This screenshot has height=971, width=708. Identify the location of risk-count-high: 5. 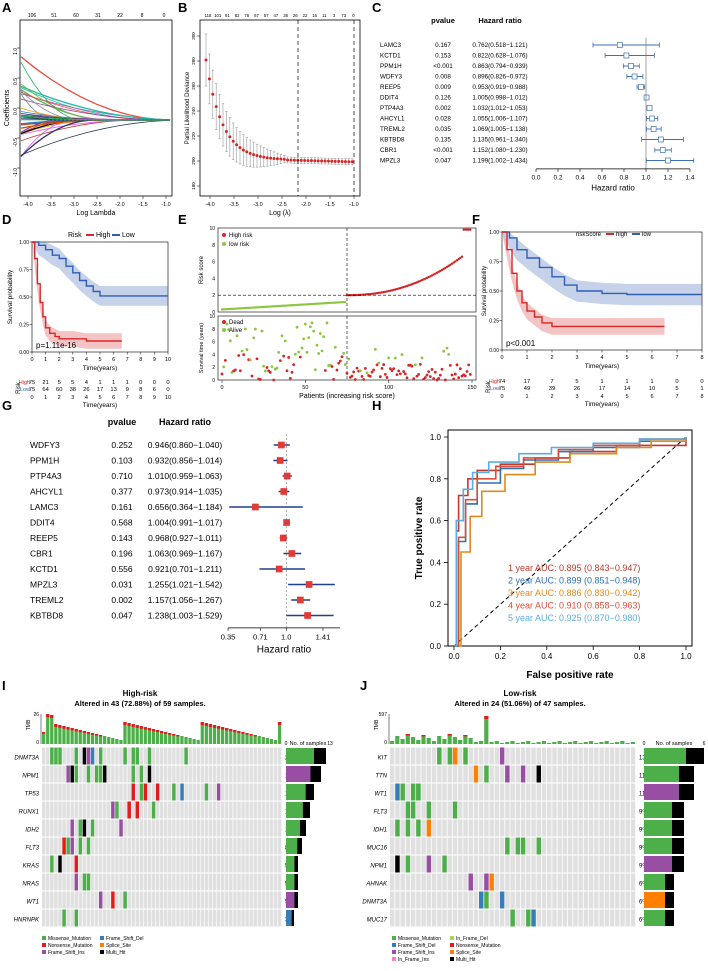
(576, 382).